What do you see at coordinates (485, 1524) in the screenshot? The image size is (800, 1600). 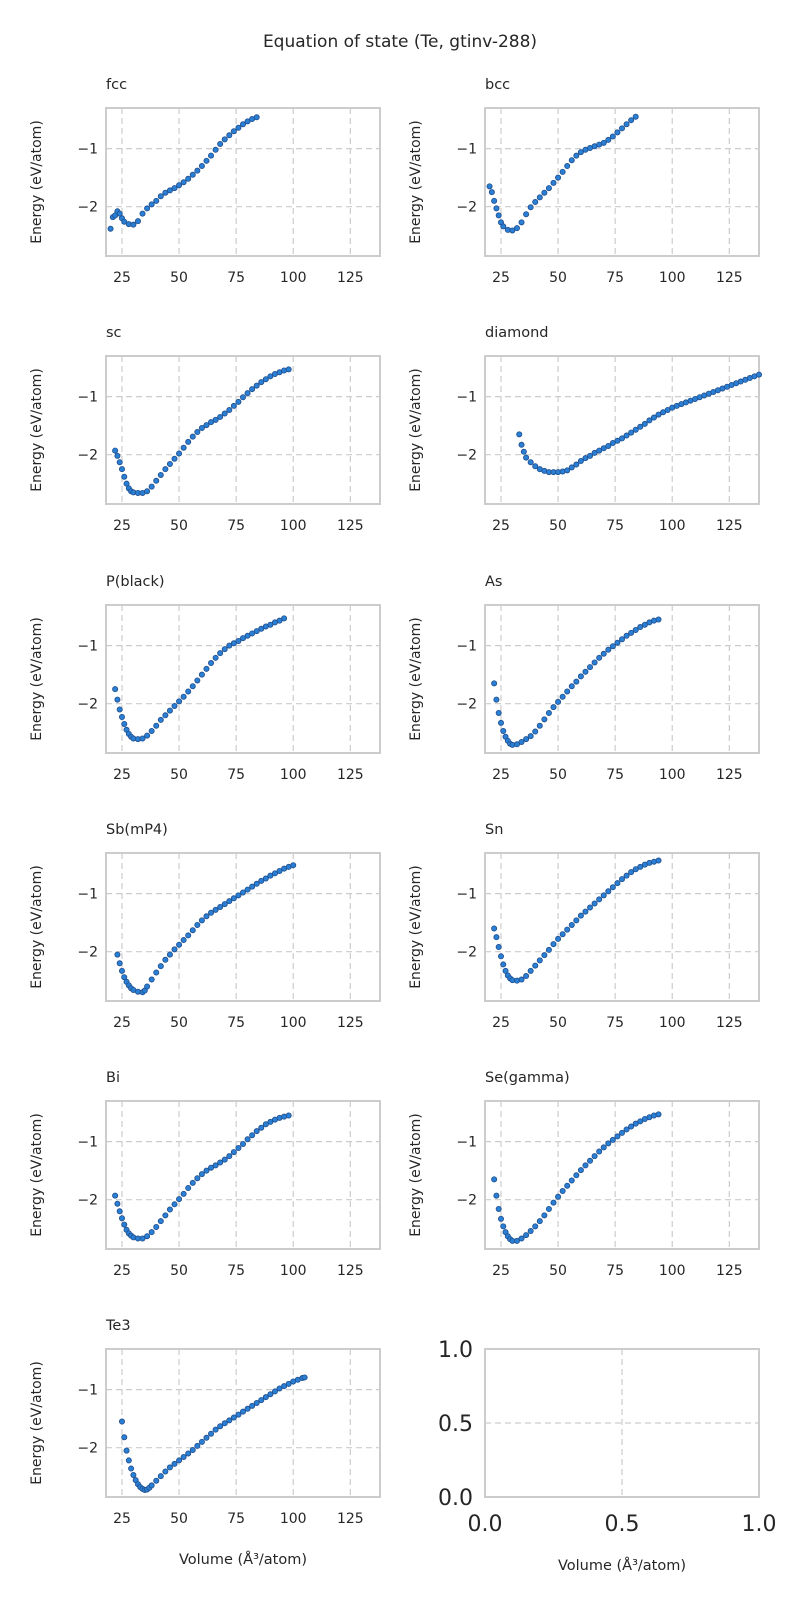 I see `x-tick-label: 0.0` at bounding box center [485, 1524].